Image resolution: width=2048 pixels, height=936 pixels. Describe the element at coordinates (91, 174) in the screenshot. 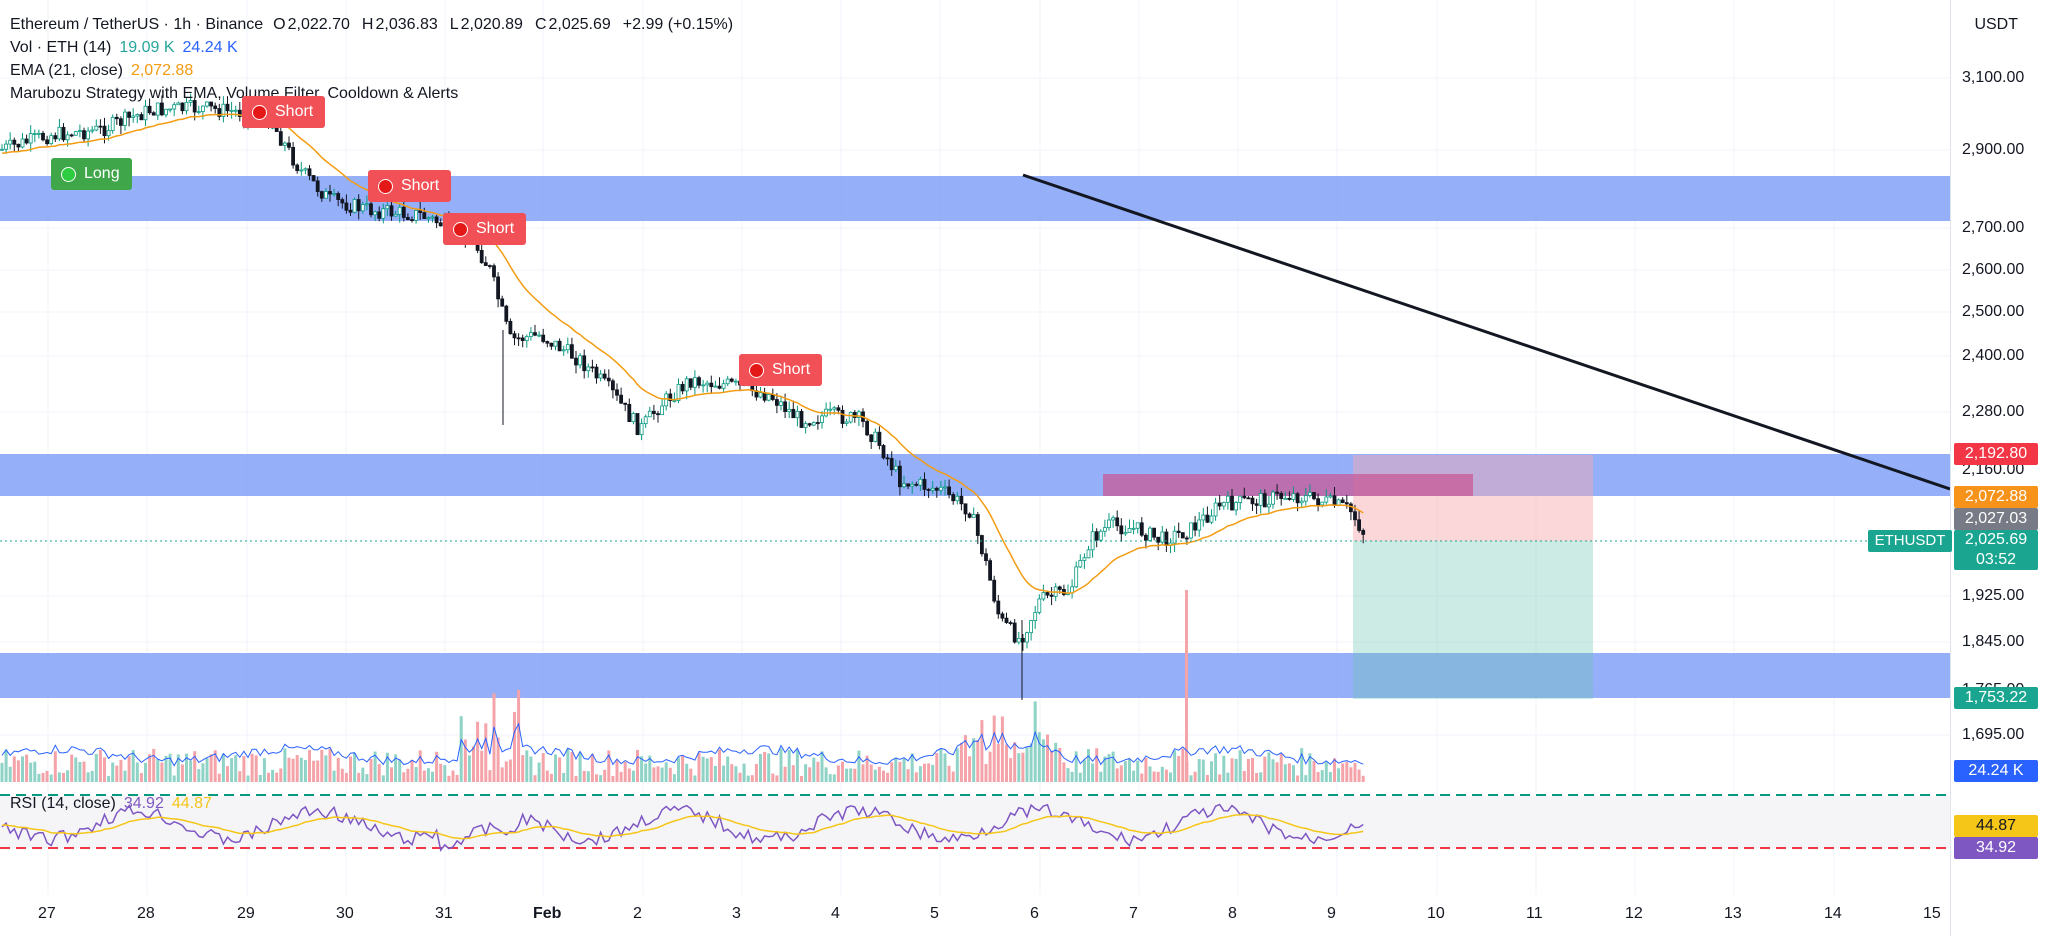

I see `signal-long-1: Long` at that location.